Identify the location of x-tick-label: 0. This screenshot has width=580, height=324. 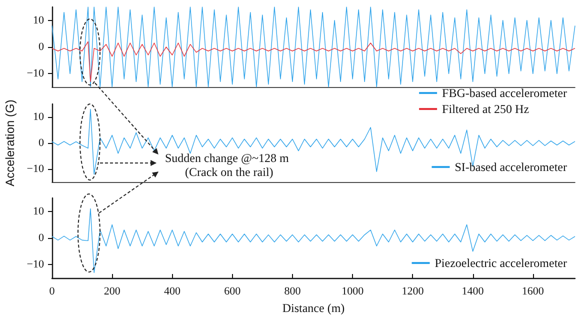
(52, 292).